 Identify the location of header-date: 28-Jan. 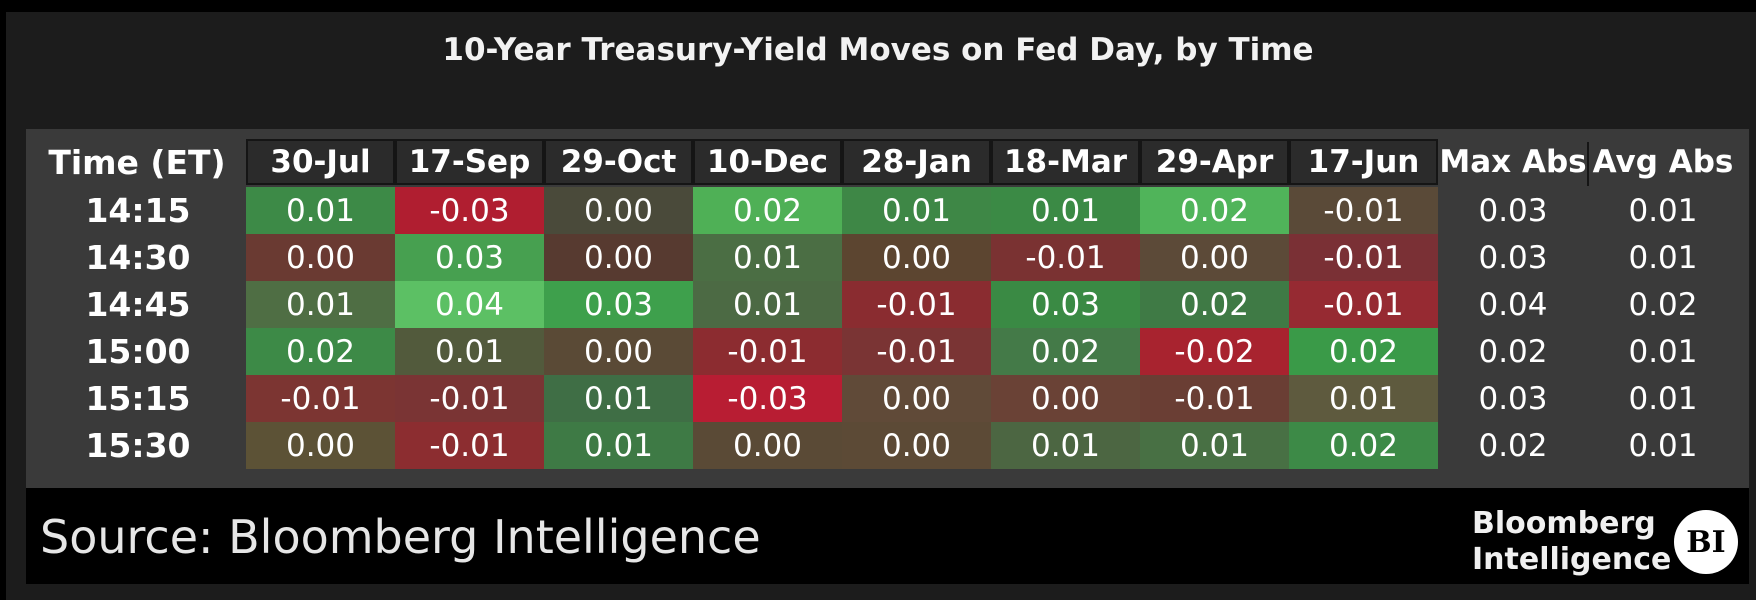
(916, 162).